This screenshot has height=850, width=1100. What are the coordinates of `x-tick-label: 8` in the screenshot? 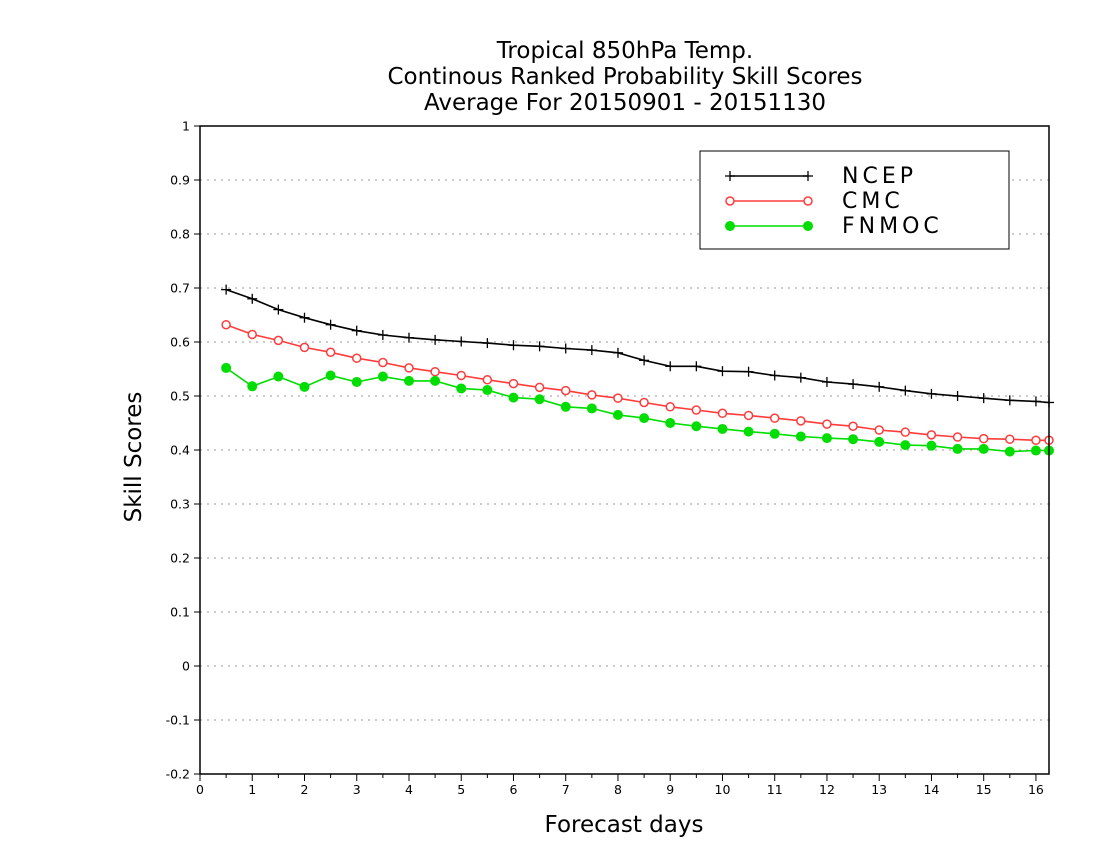 It's located at (618, 789).